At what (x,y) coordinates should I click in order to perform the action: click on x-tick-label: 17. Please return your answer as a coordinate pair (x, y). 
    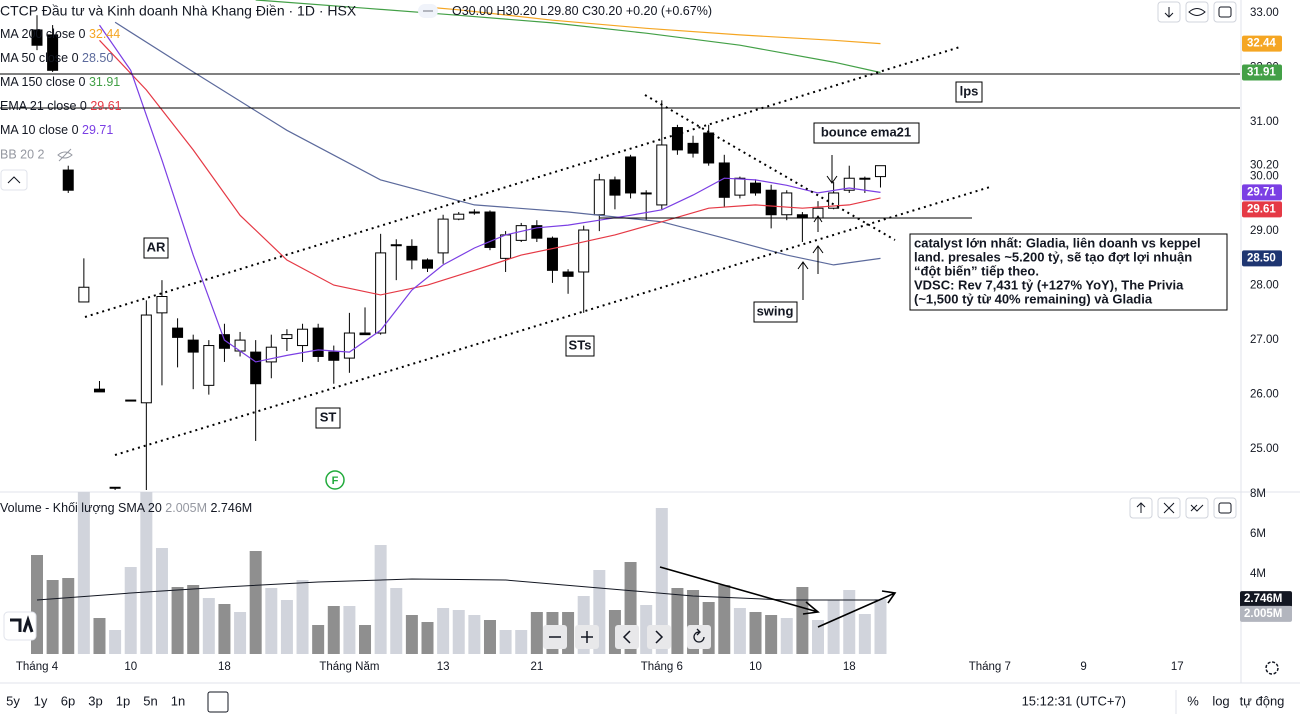
    Looking at the image, I should click on (1177, 667).